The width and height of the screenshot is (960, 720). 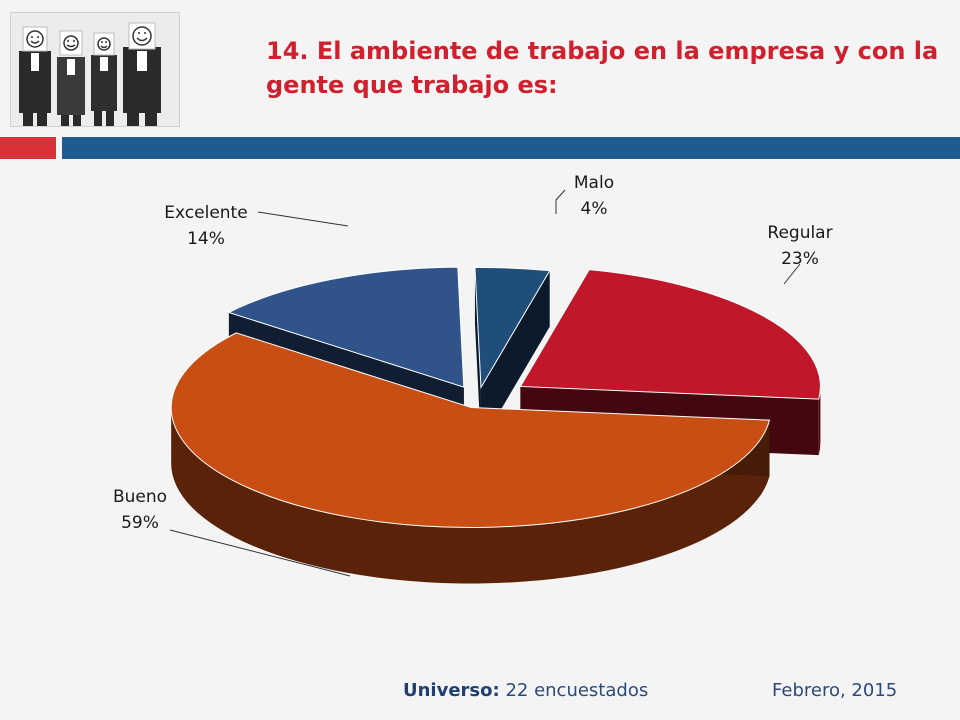 I want to click on pie-slice-excelente, so click(x=346, y=327).